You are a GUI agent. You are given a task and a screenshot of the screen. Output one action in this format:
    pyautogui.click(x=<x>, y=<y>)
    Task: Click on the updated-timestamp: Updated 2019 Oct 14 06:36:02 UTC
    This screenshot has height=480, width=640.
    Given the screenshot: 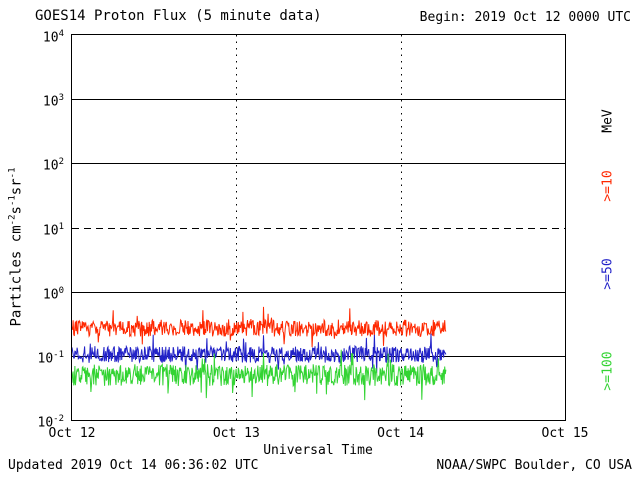 What is the action you would take?
    pyautogui.click(x=133, y=465)
    